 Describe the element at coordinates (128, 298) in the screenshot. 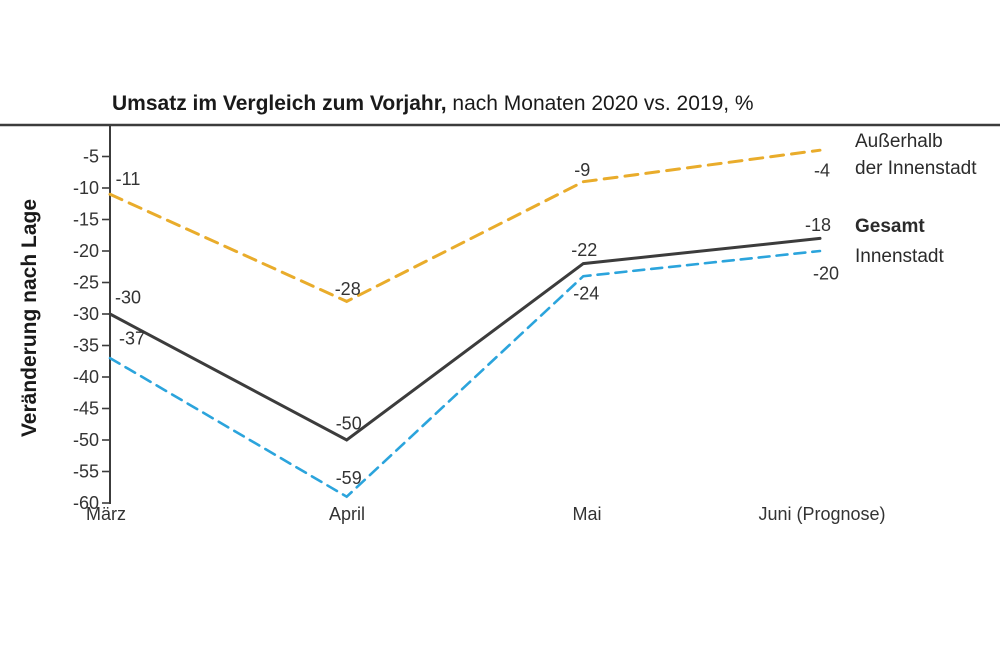

I see `data-label: -30` at that location.